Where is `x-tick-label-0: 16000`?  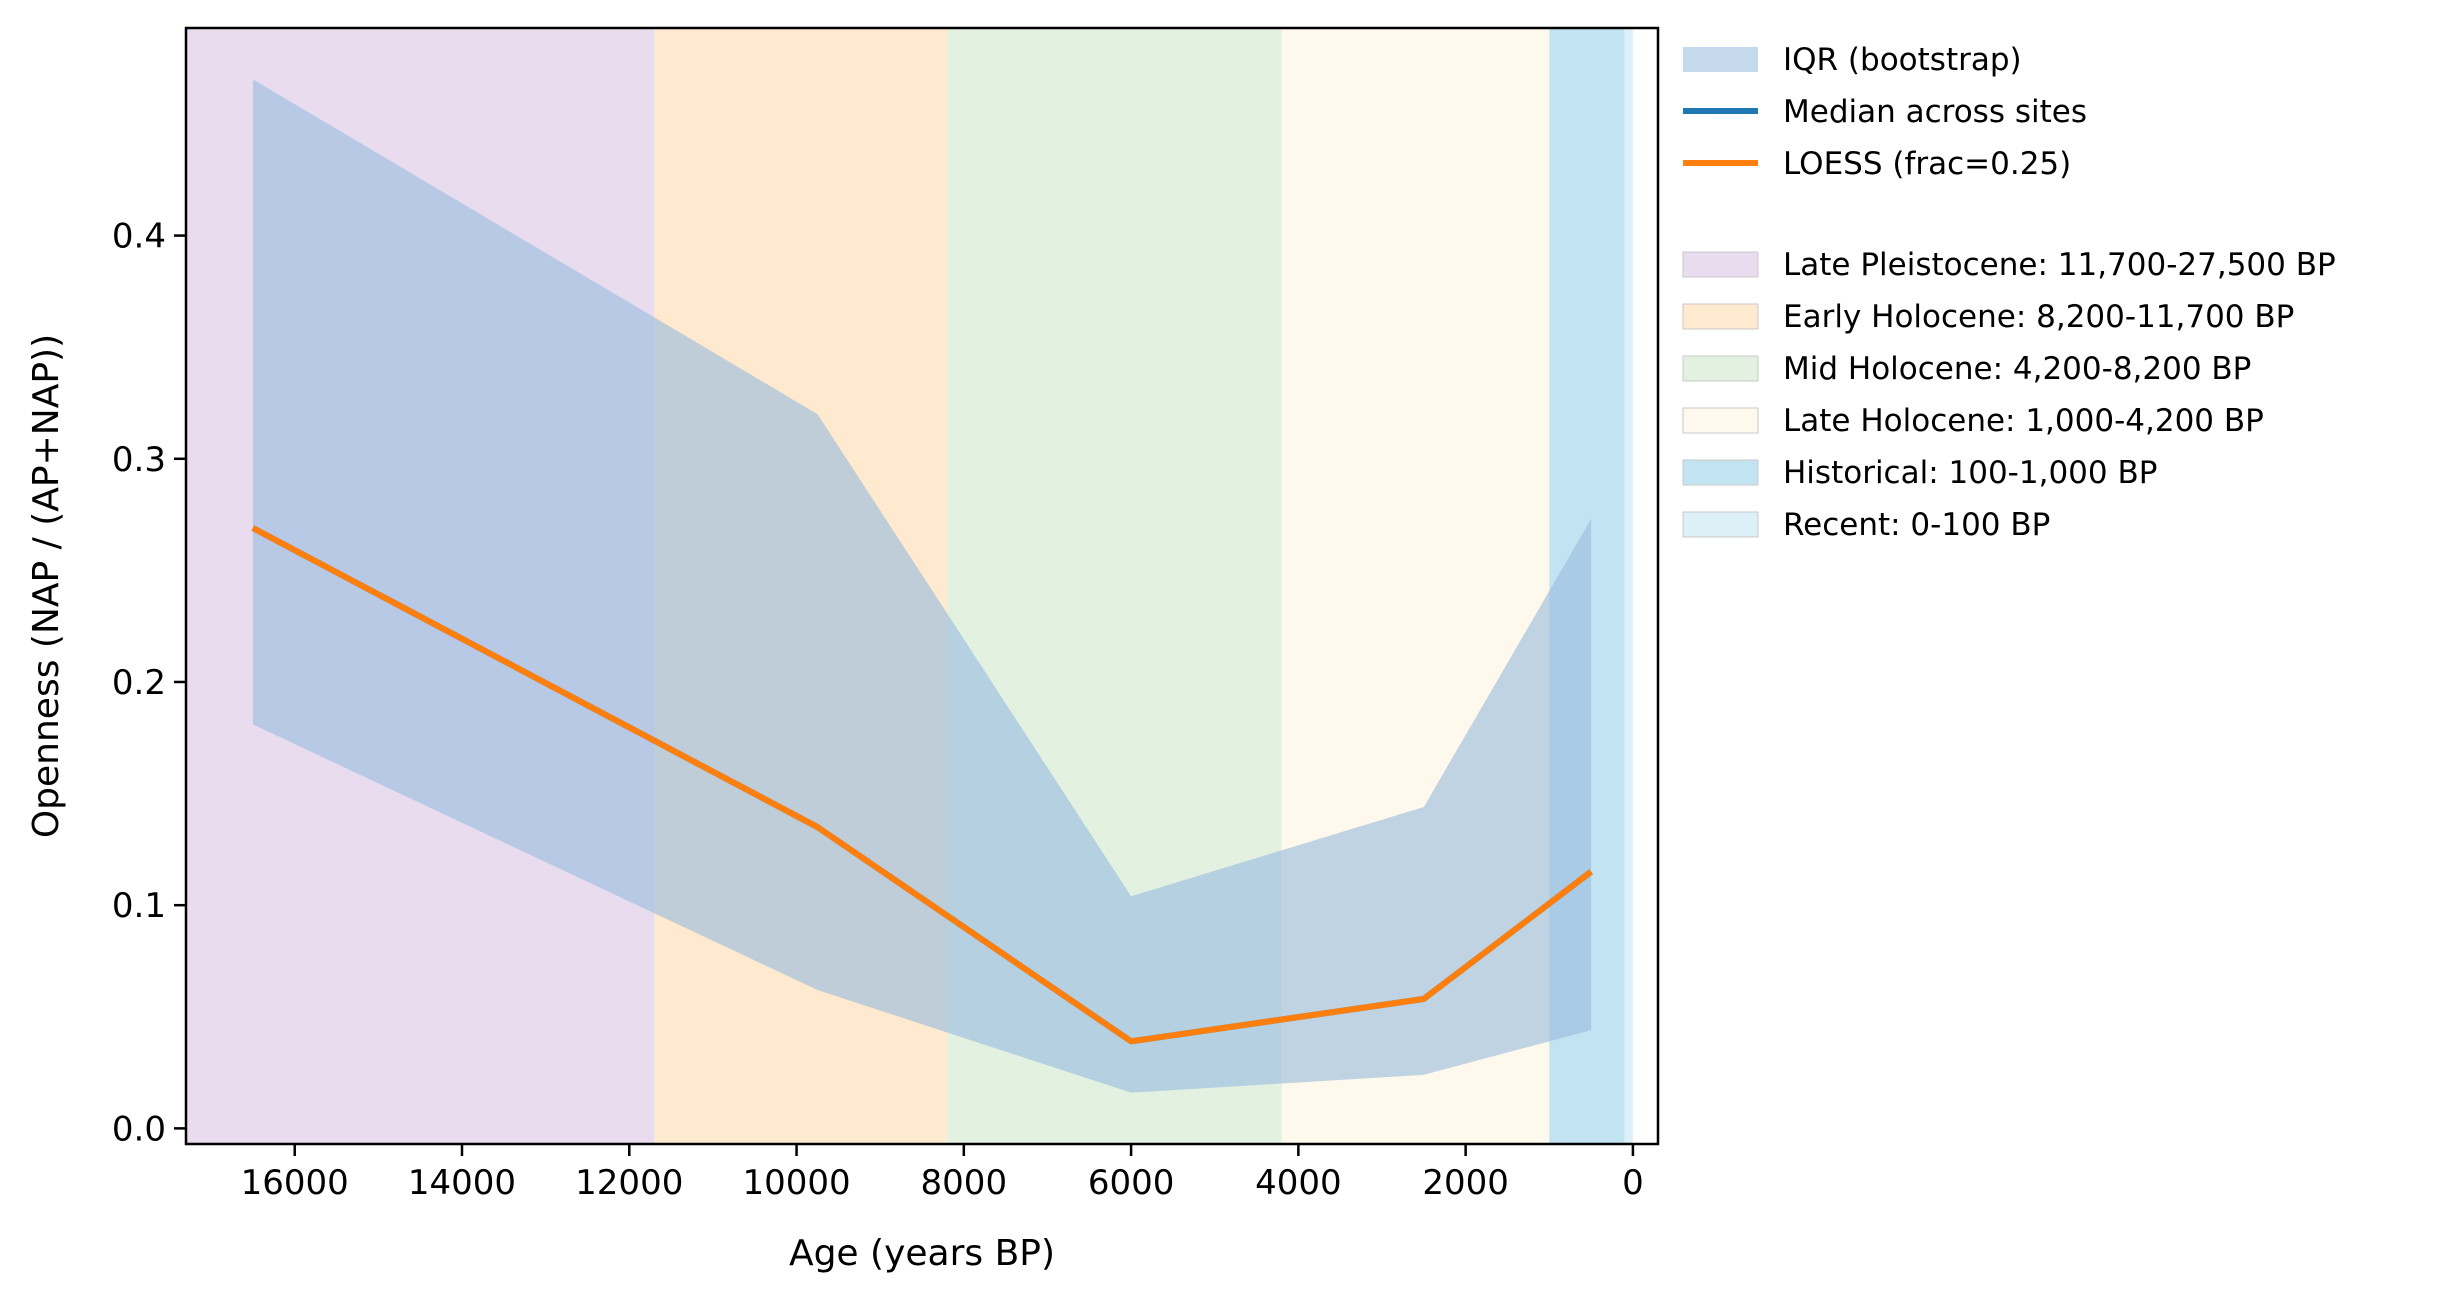 x-tick-label-0: 16000 is located at coordinates (295, 1183).